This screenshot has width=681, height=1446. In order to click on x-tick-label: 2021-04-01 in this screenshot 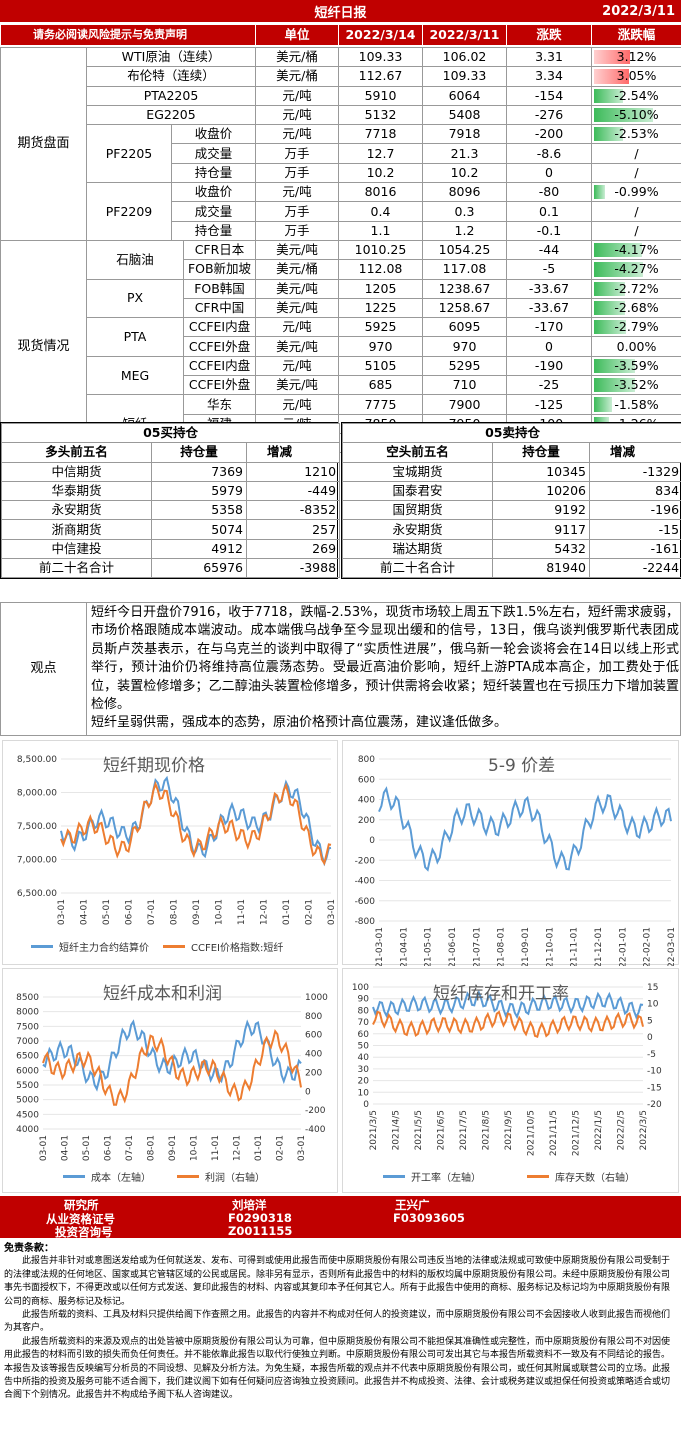, I will do `click(404, 946)`.